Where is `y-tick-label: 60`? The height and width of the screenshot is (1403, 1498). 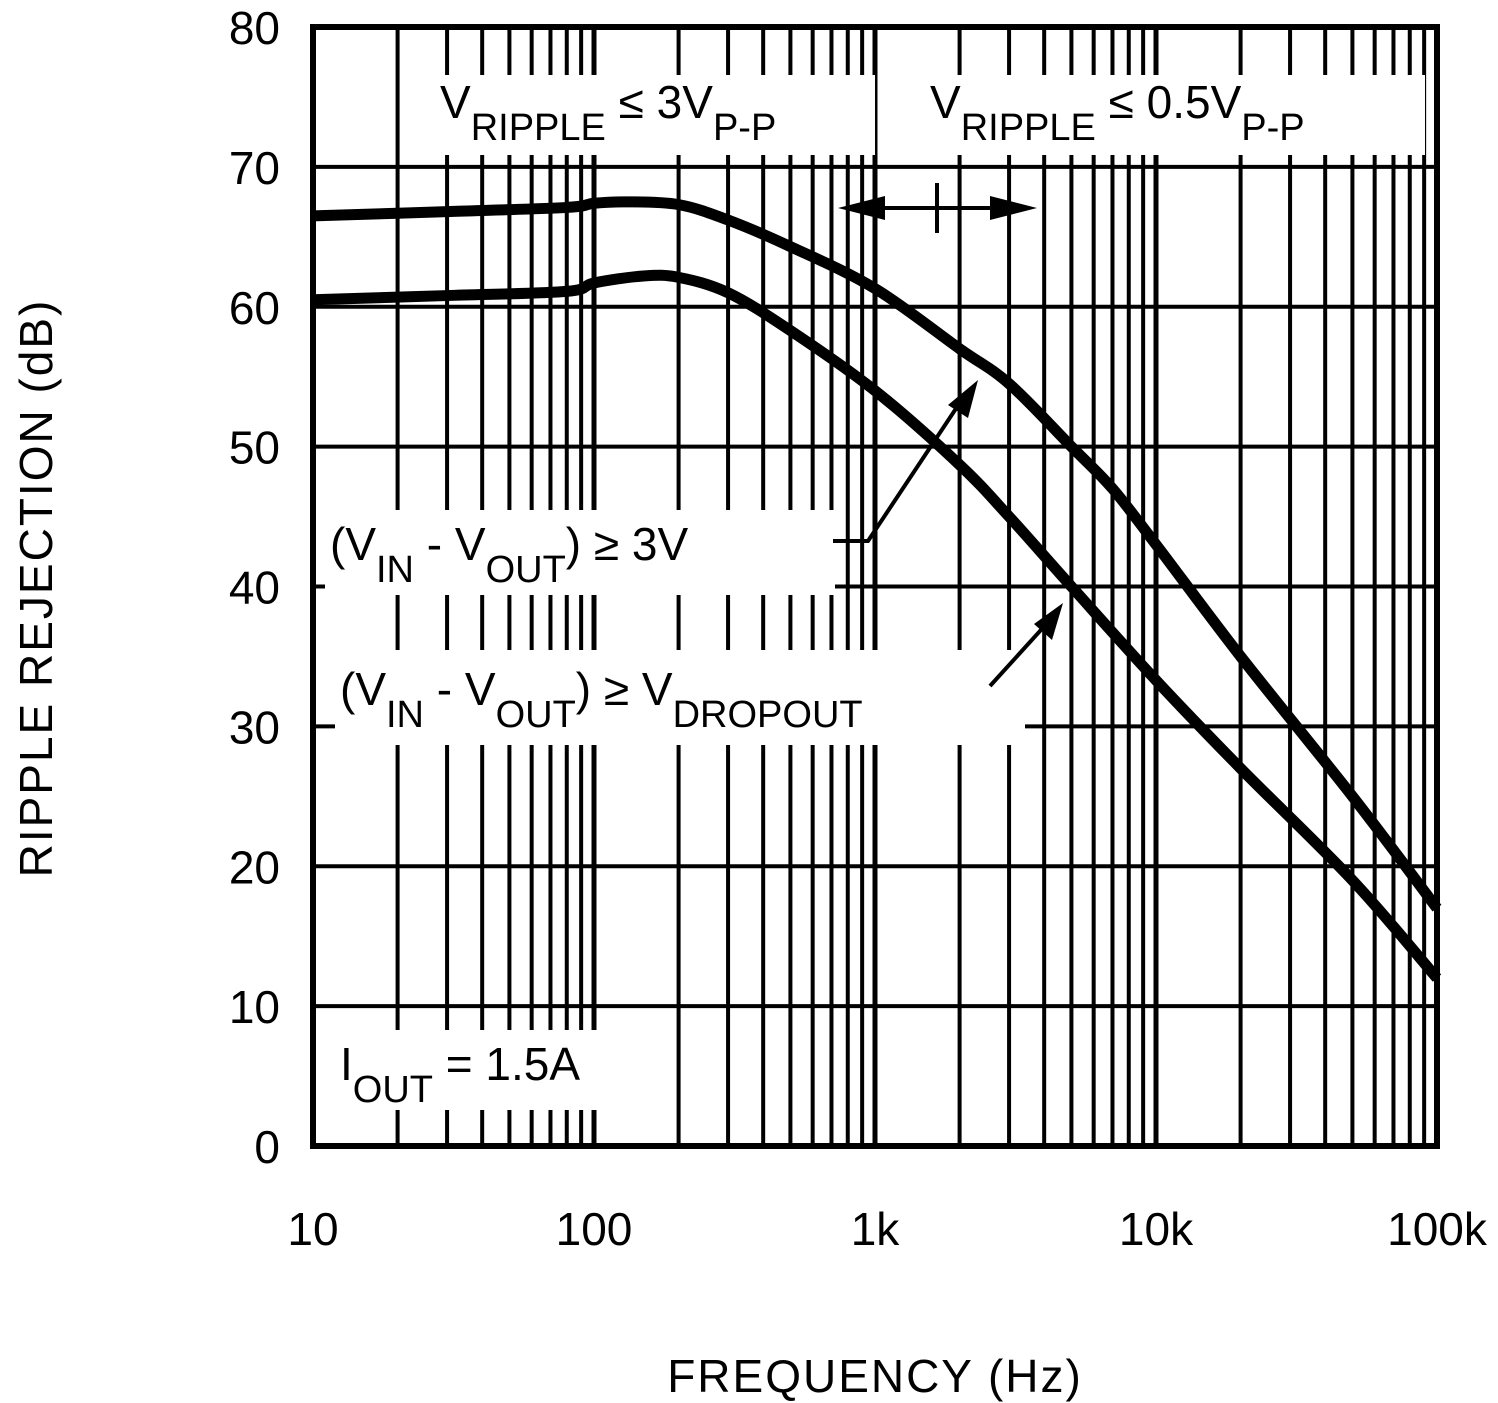
y-tick-label: 60 is located at coordinates (254, 308).